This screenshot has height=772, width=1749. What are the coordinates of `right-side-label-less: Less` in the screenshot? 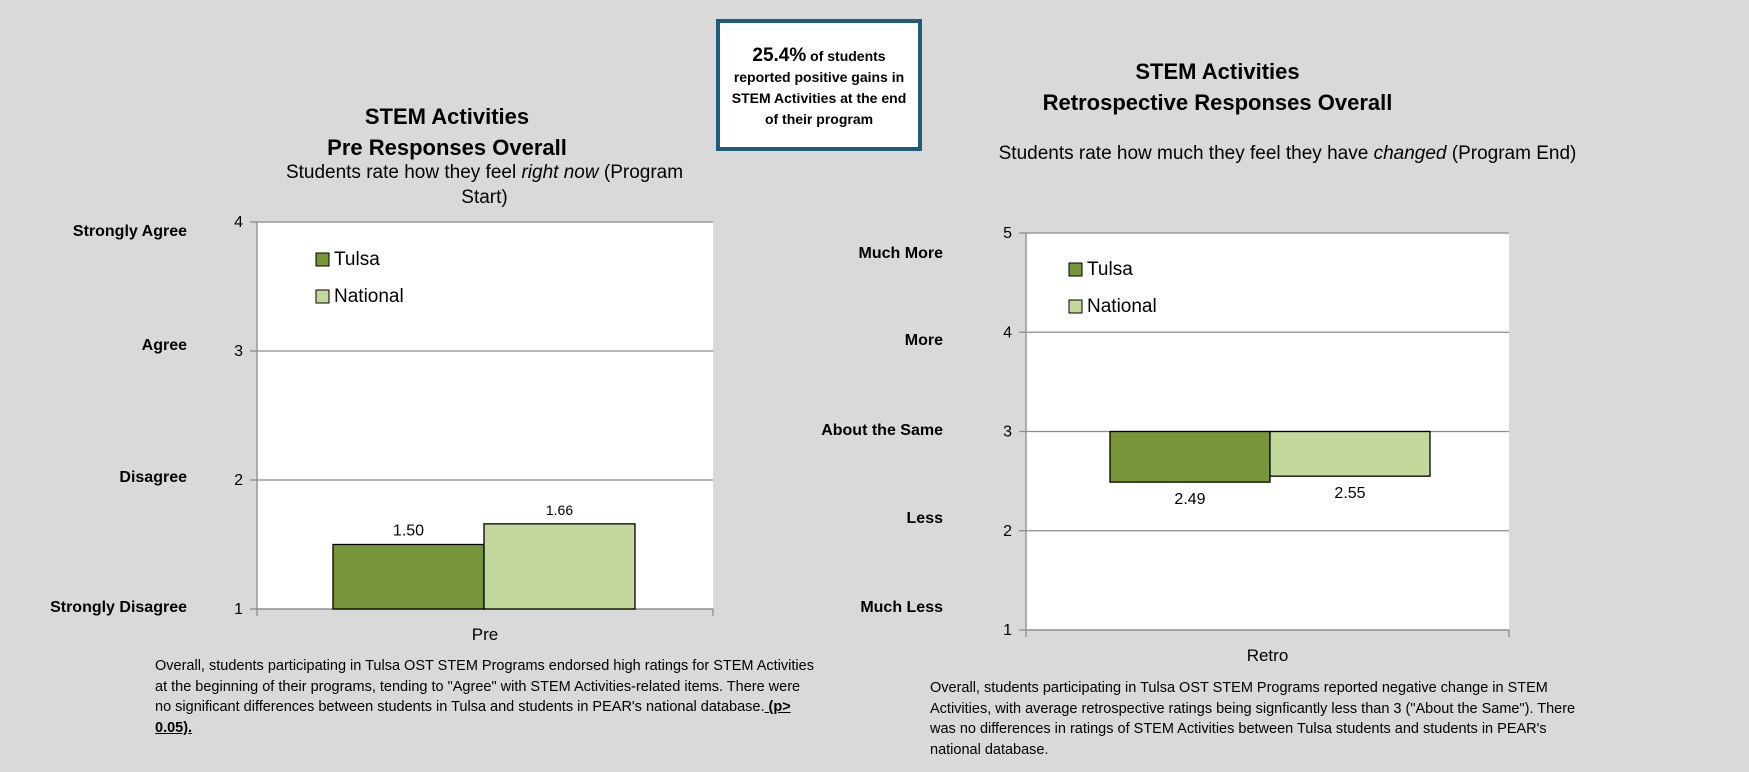 It's located at (924, 518).